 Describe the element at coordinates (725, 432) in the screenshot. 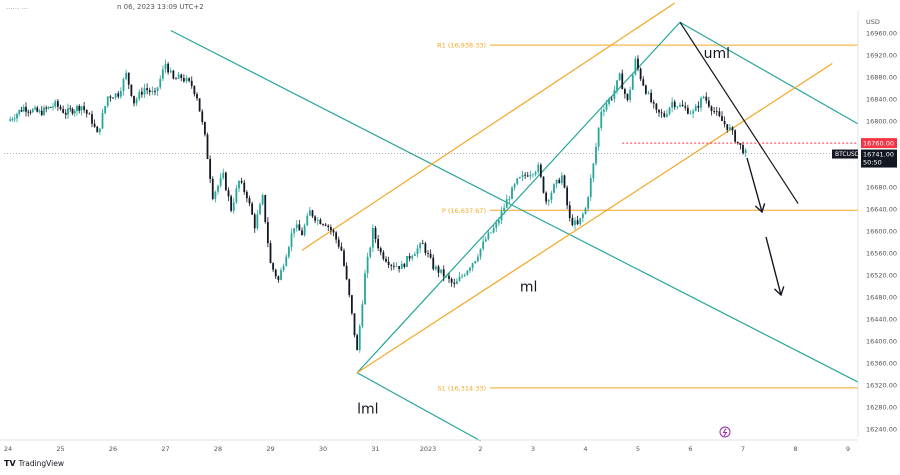

I see `lightning-bolt-icon` at that location.